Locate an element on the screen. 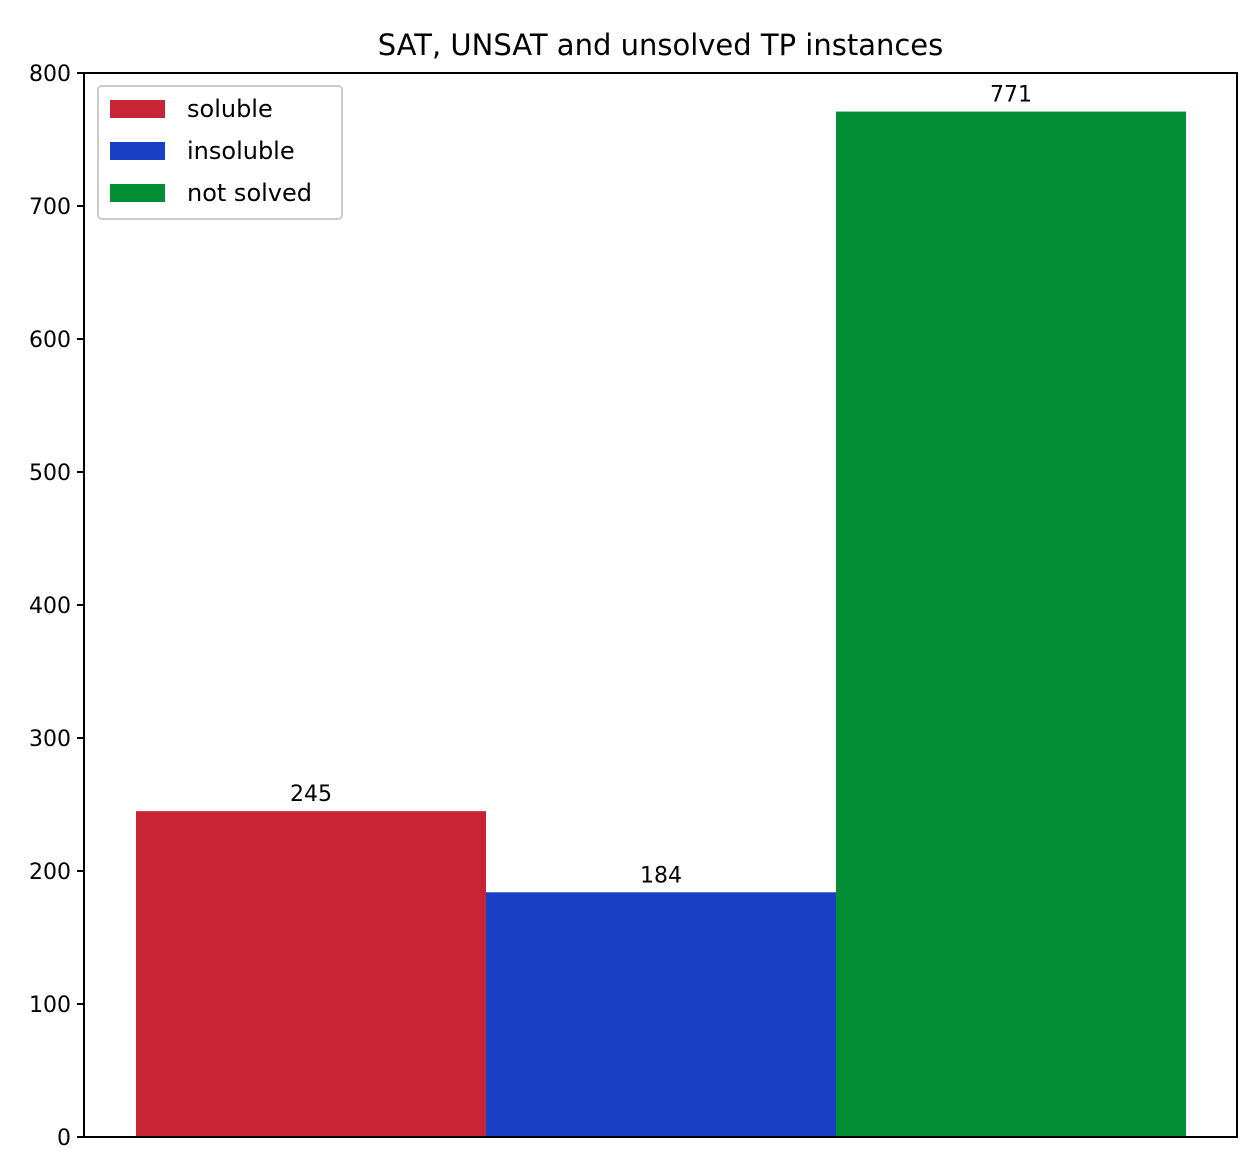 The image size is (1256, 1166). legend-swatch-not-solved is located at coordinates (137, 193).